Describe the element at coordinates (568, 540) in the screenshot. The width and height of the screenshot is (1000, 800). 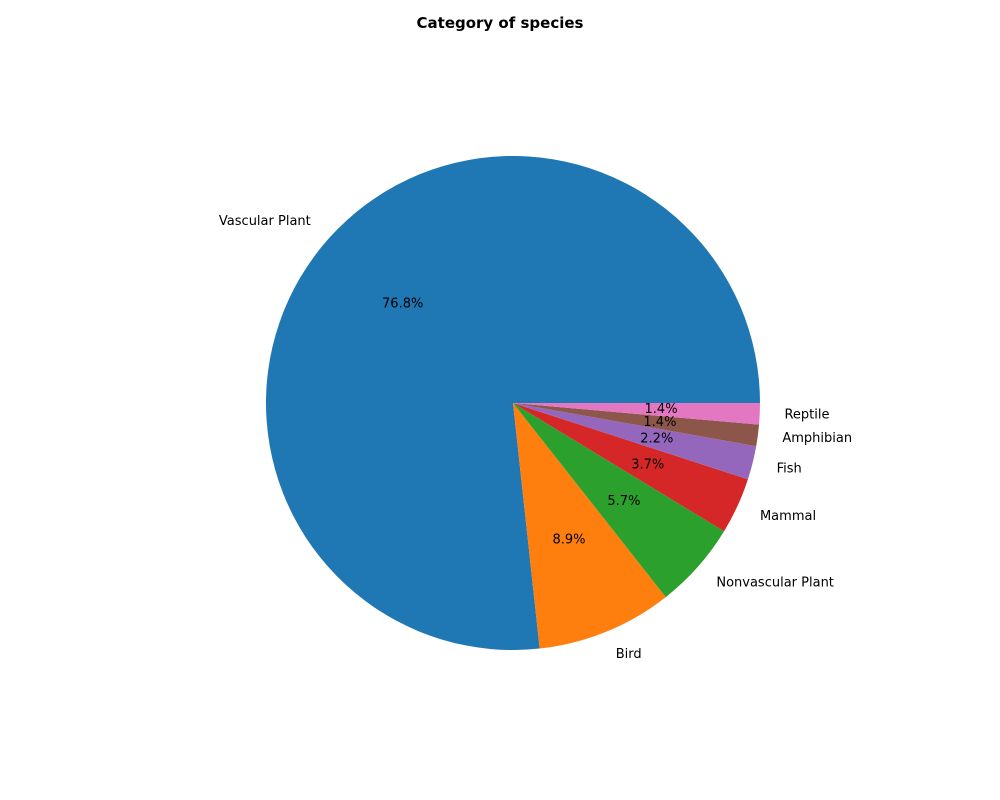
I see `pct-label-bird: 8.9%` at that location.